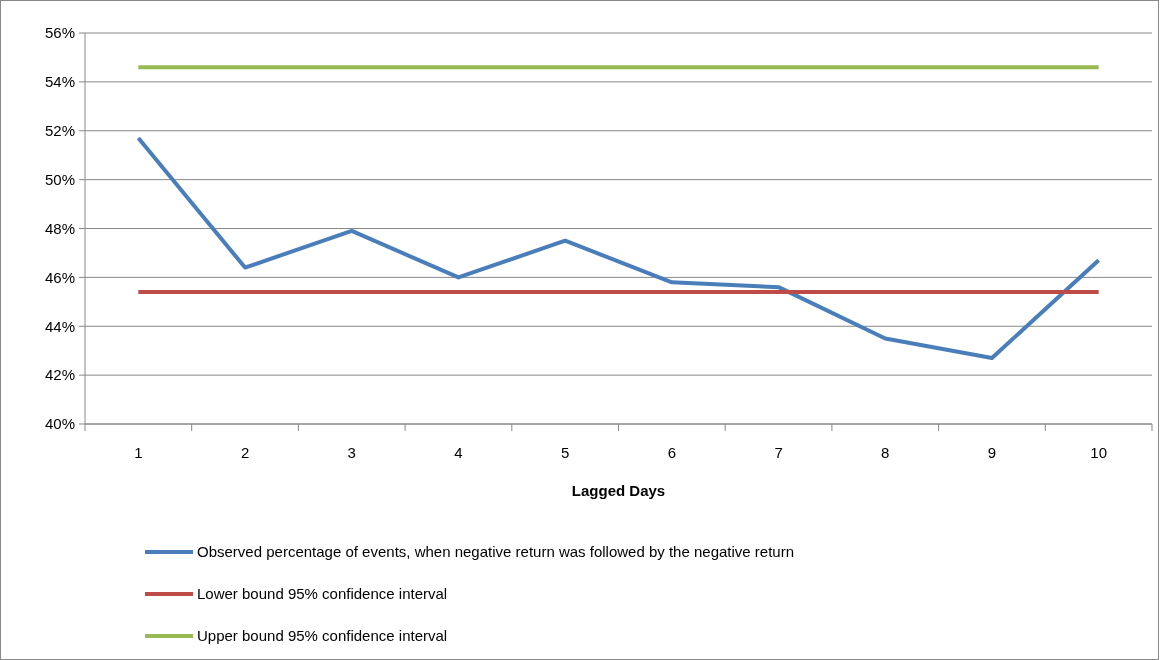 This screenshot has height=660, width=1170. Describe the element at coordinates (59, 82) in the screenshot. I see `y-tick-label: 54%` at that location.